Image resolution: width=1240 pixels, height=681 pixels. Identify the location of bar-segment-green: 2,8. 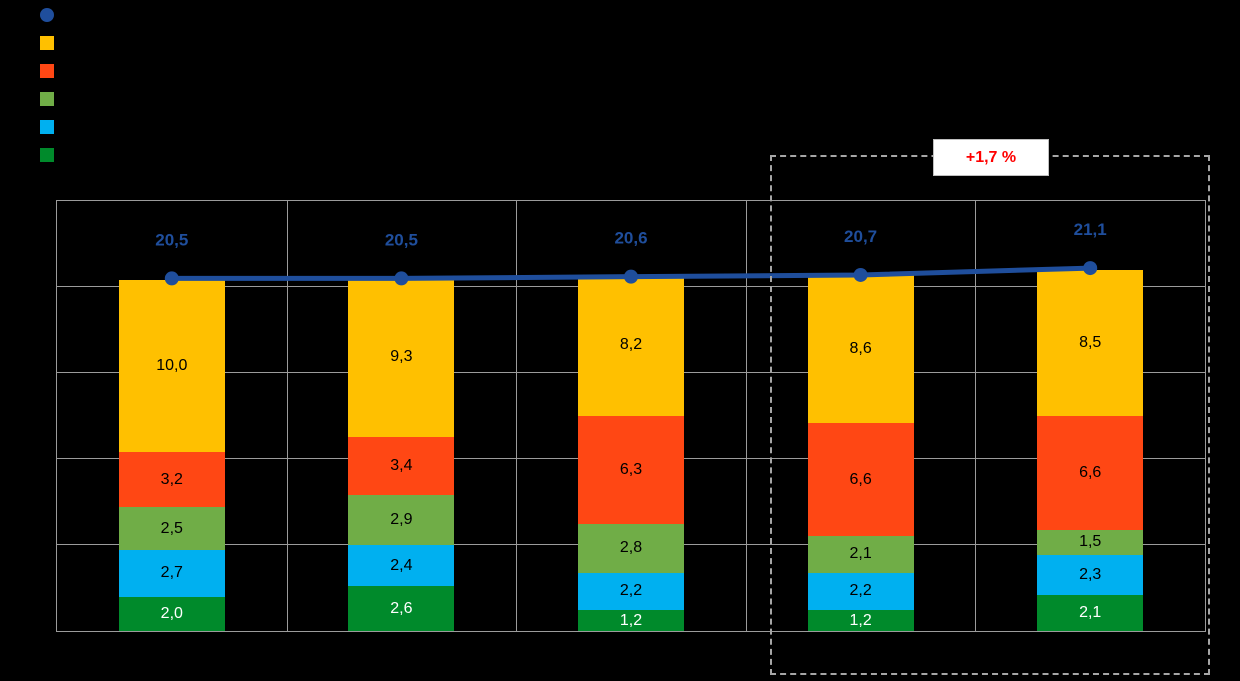
(631, 548).